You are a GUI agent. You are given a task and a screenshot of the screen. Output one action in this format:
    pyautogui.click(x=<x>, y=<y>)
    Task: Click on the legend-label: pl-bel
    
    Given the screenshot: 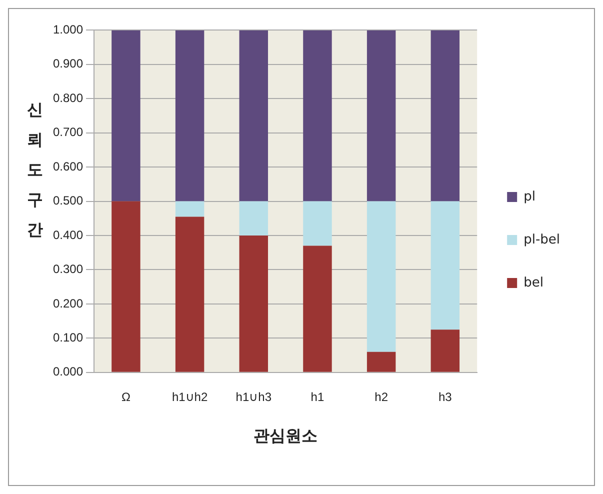 What is the action you would take?
    pyautogui.click(x=542, y=240)
    